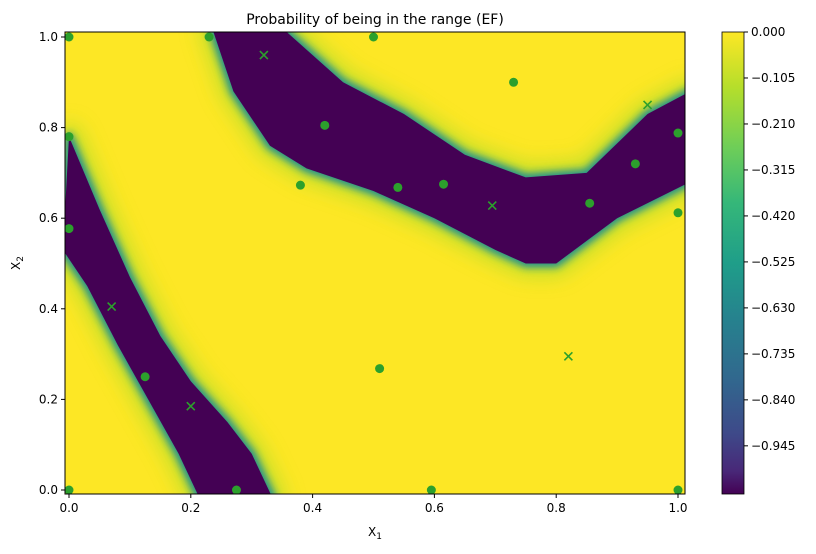  I want to click on x-tick-label: 0.8, so click(556, 508).